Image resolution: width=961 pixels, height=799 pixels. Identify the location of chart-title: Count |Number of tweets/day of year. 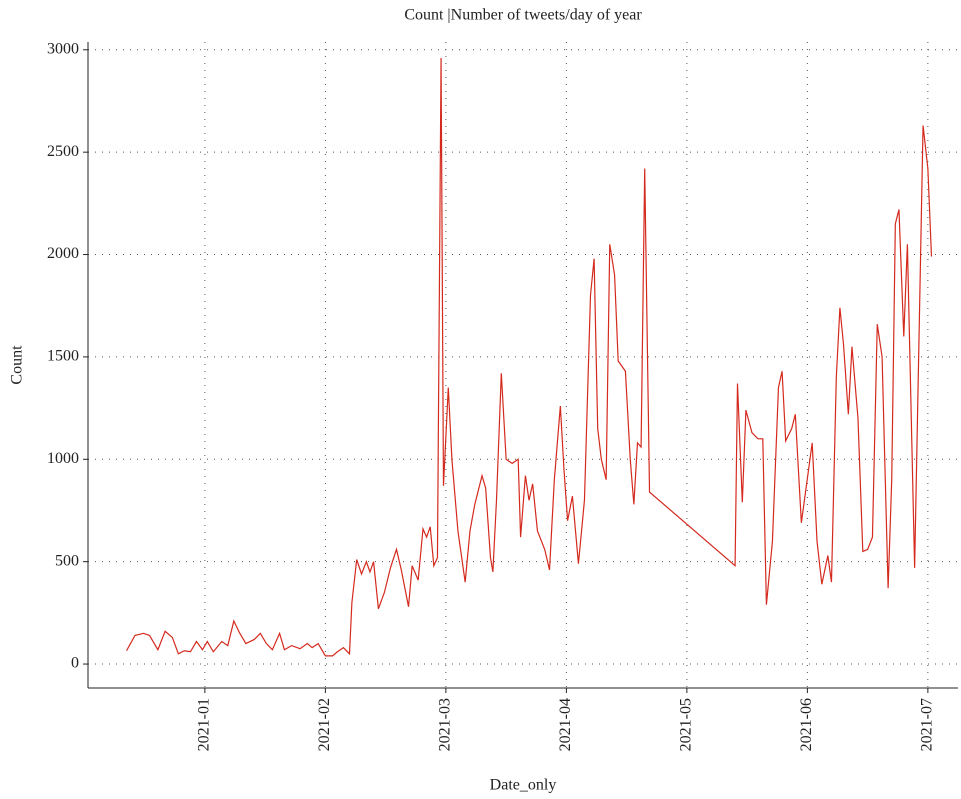
(523, 15).